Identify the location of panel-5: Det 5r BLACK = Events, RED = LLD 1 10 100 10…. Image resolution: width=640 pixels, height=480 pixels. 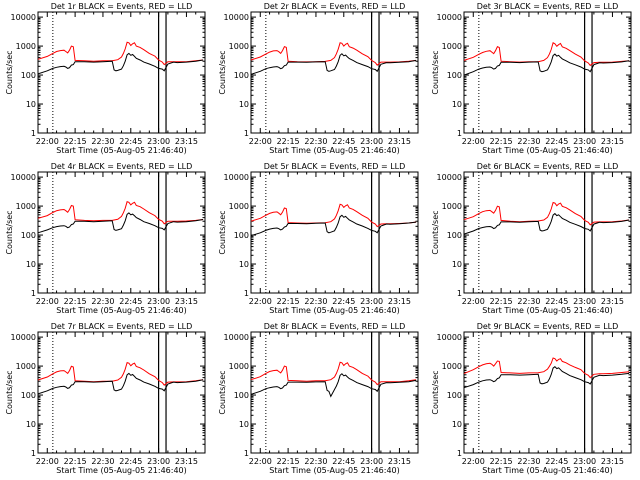
(318, 238).